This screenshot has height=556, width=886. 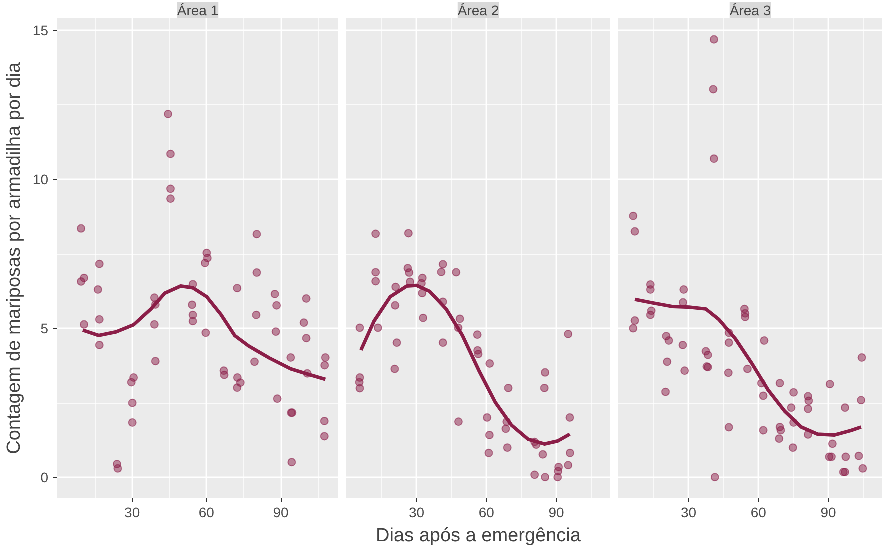 I want to click on chart-title: Área 1, so click(x=198, y=10).